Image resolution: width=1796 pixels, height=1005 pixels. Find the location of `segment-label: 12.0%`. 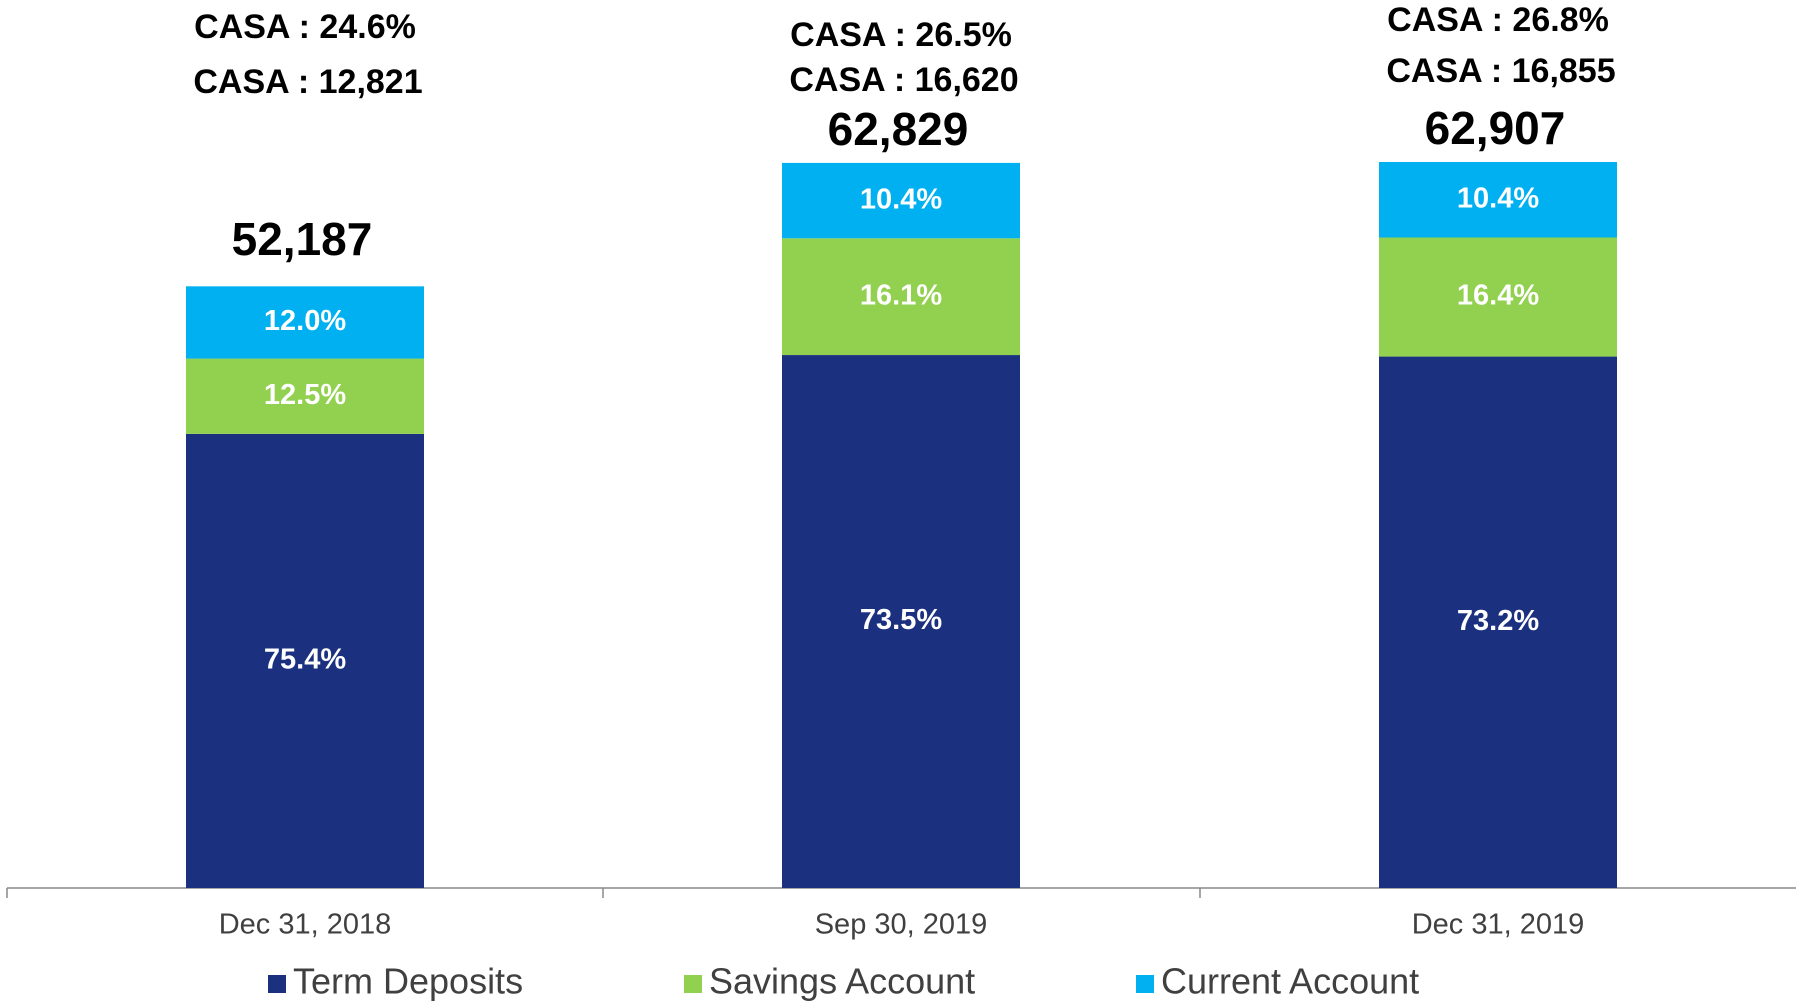

segment-label: 12.0% is located at coordinates (305, 321).